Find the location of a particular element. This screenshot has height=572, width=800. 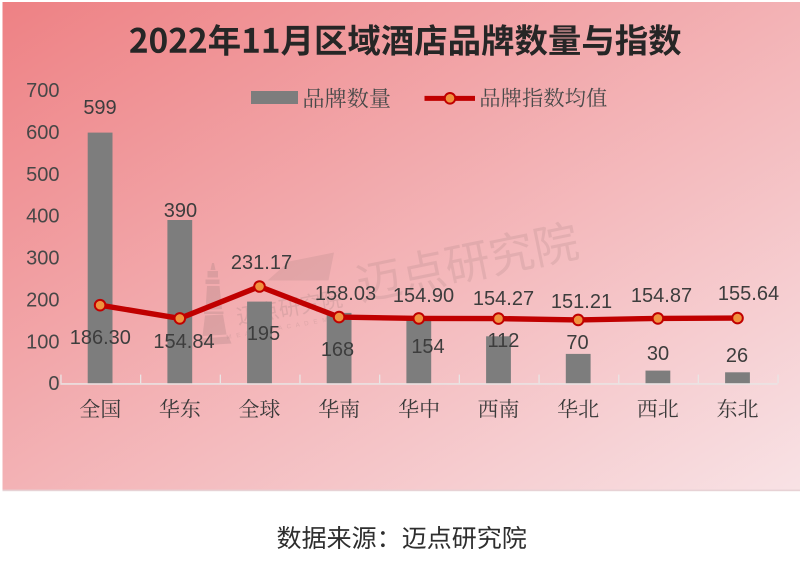

svg-text: 154.90 is located at coordinates (423, 296).